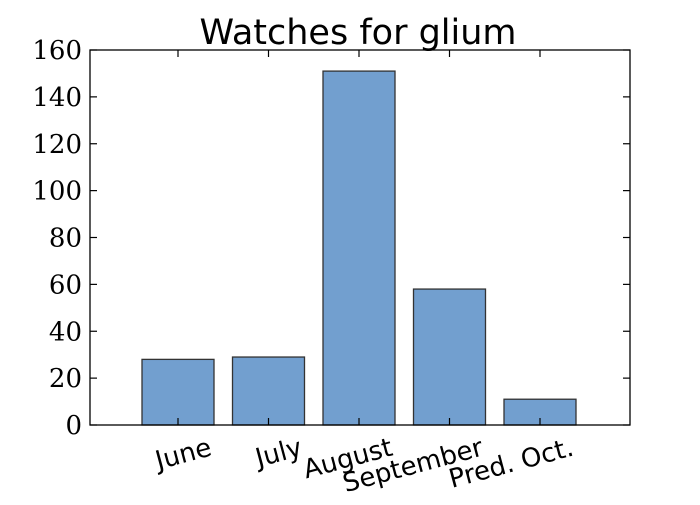 The height and width of the screenshot is (505, 700). What do you see at coordinates (65, 239) in the screenshot?
I see `ytick-label: 80` at bounding box center [65, 239].